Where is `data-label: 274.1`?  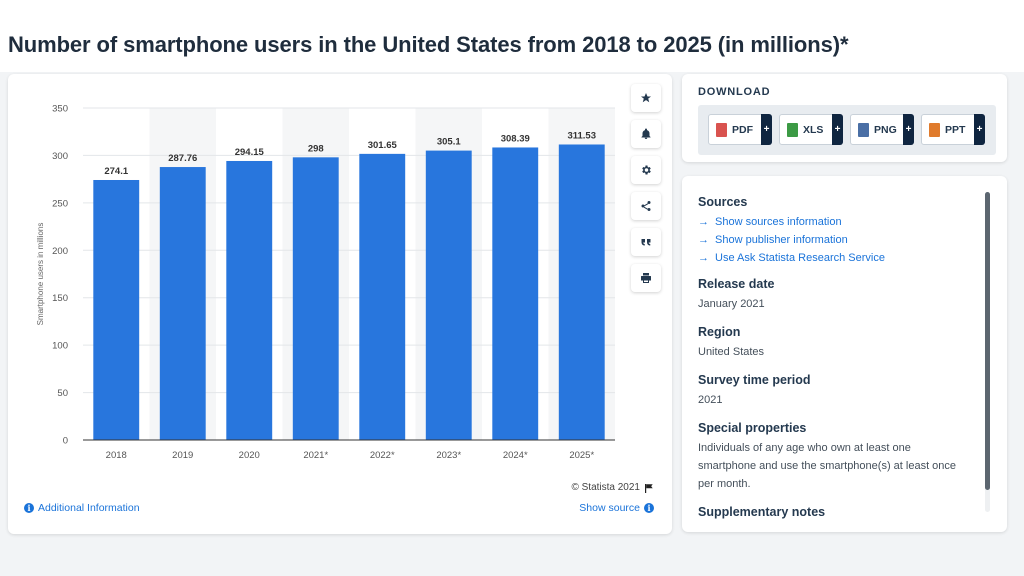
data-label: 274.1 is located at coordinates (116, 171).